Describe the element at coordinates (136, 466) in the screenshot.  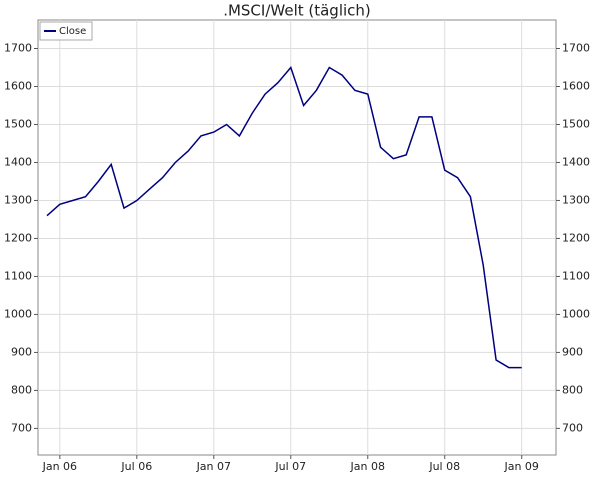
I see `x-tick-label: Jul 06` at that location.